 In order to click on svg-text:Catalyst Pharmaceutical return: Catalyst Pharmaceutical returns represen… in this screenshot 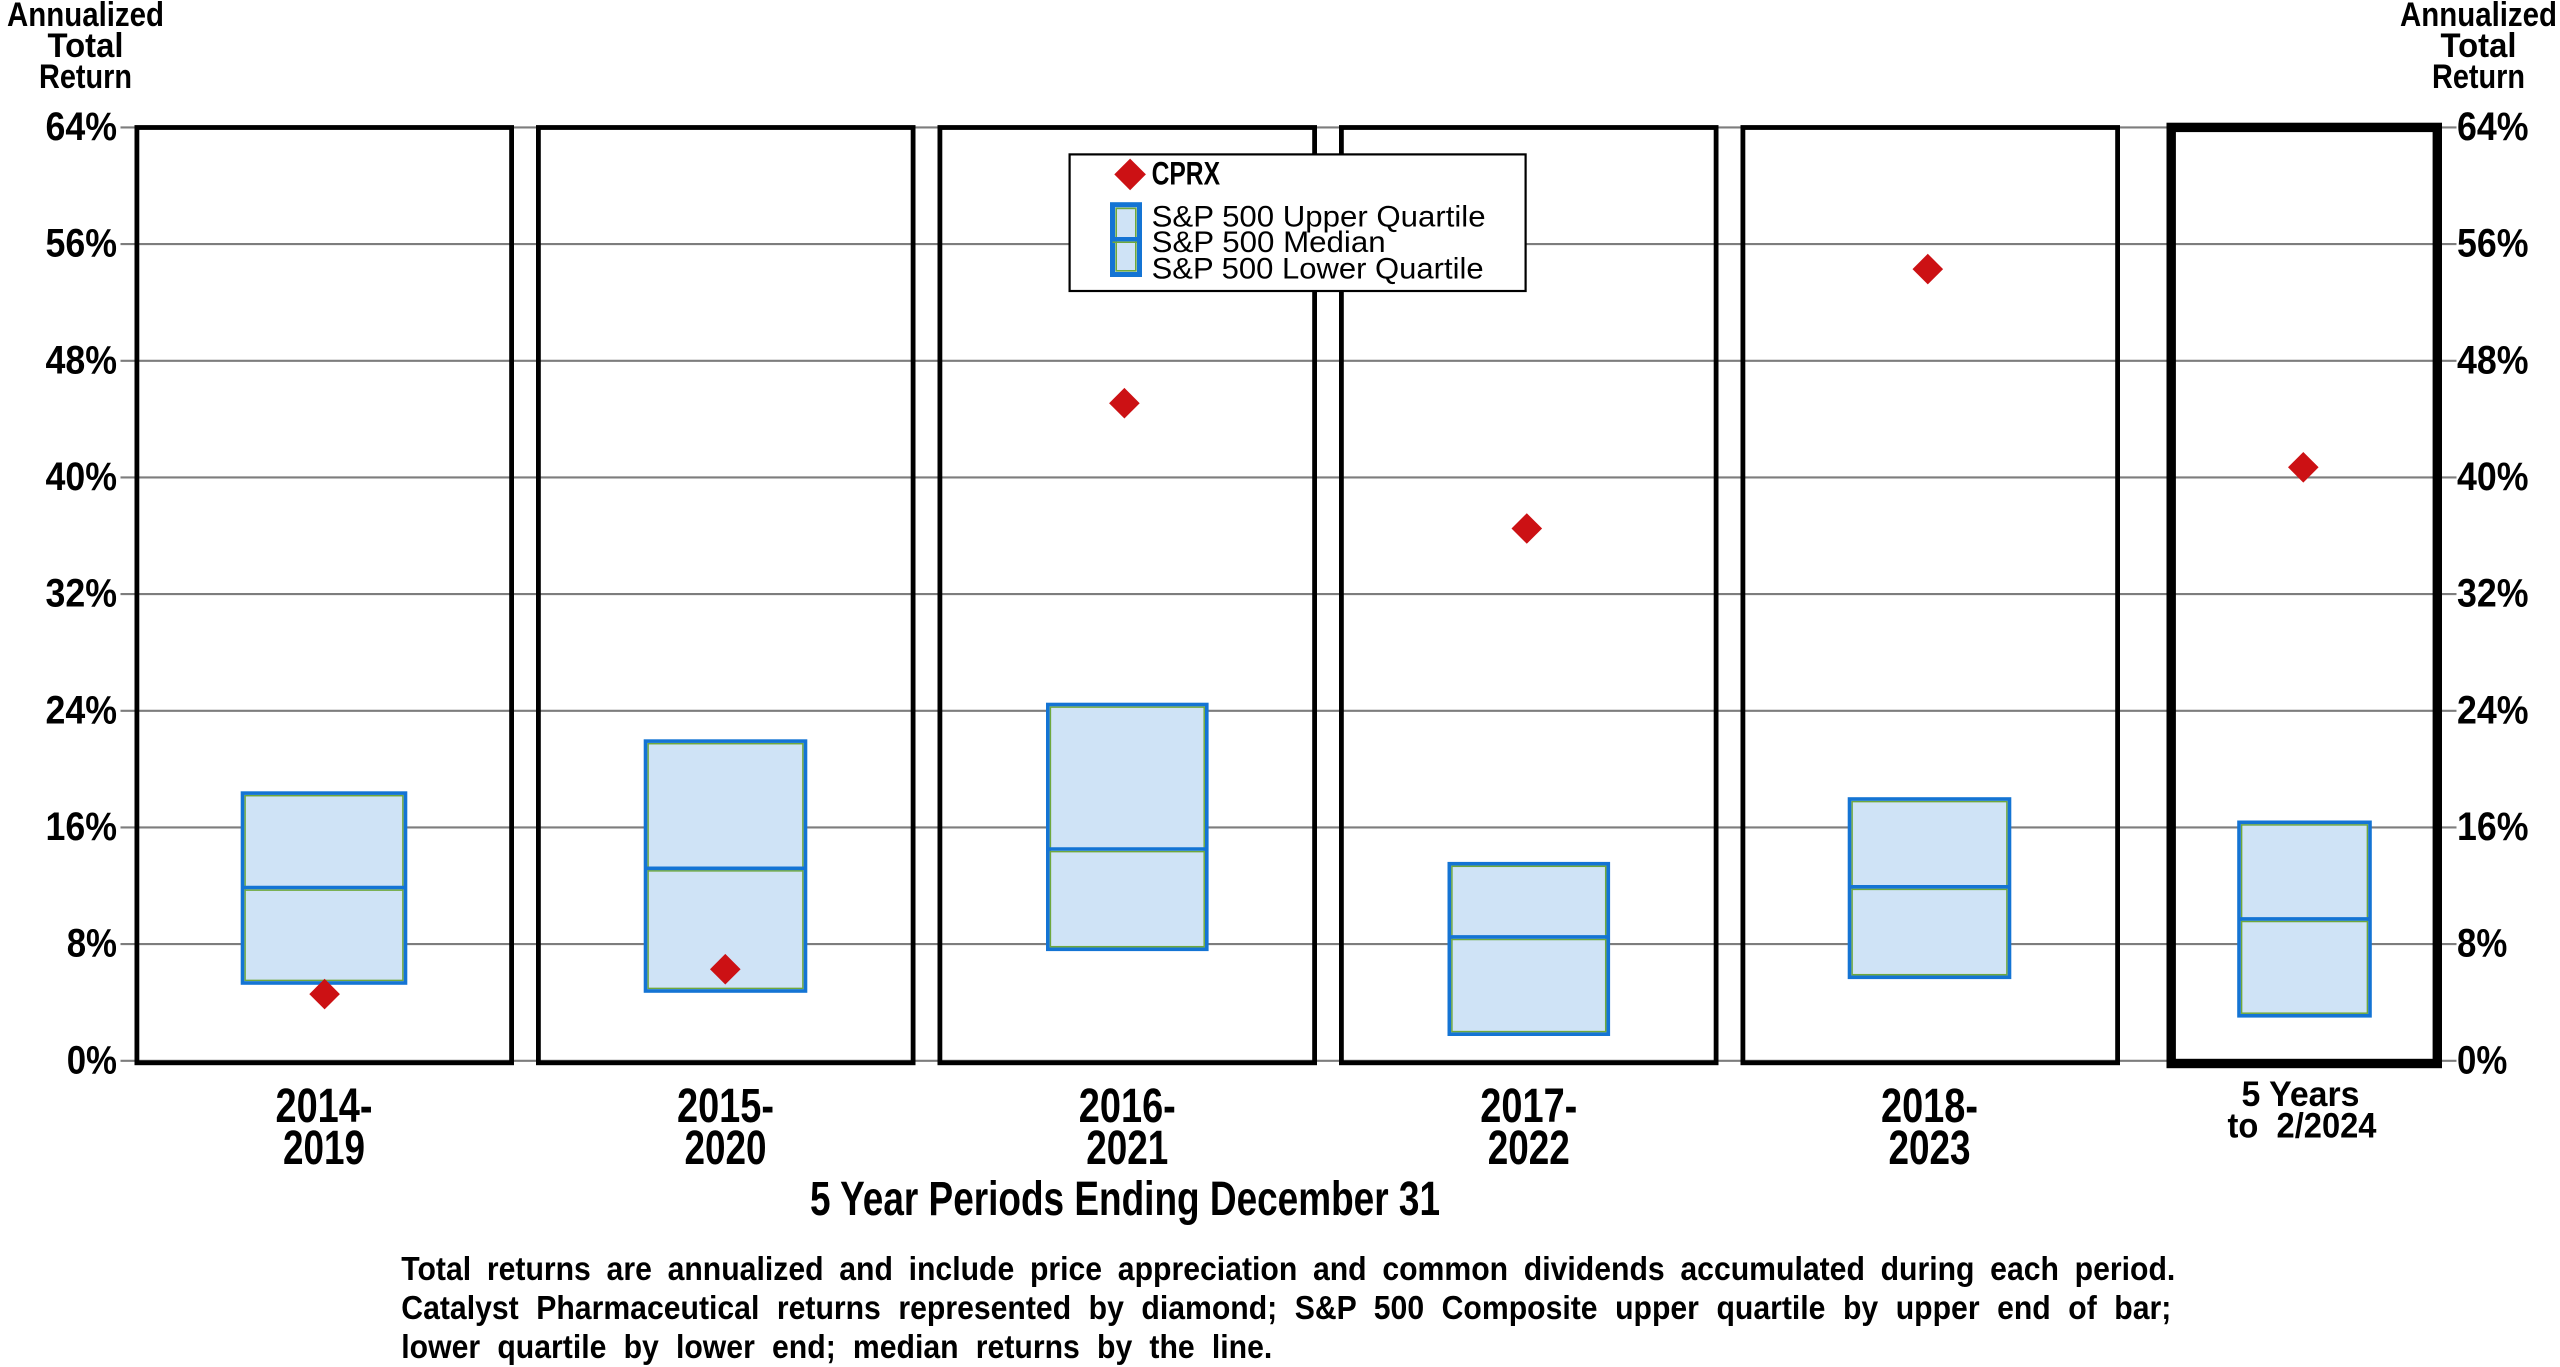, I will do `click(1286, 1307)`.